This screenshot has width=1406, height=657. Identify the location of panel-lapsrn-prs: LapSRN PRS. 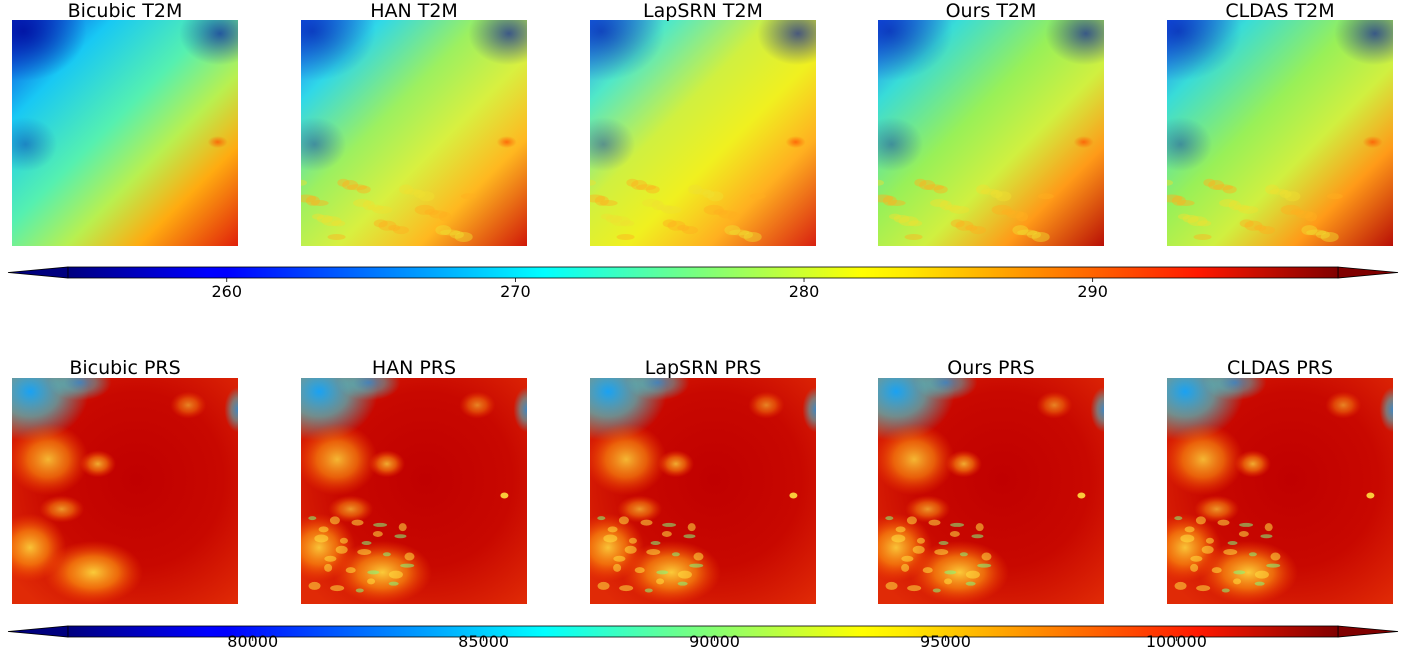
(703, 480).